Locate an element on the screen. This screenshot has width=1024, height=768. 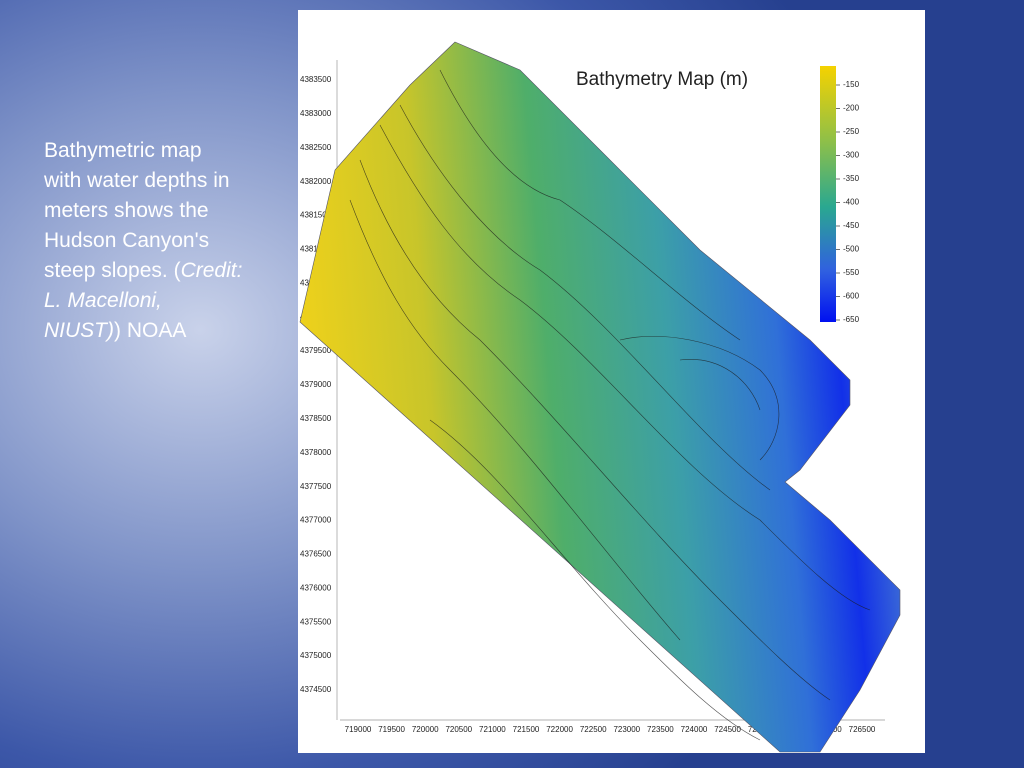
colorbar-tick-label: -500 is located at coordinates (851, 249).